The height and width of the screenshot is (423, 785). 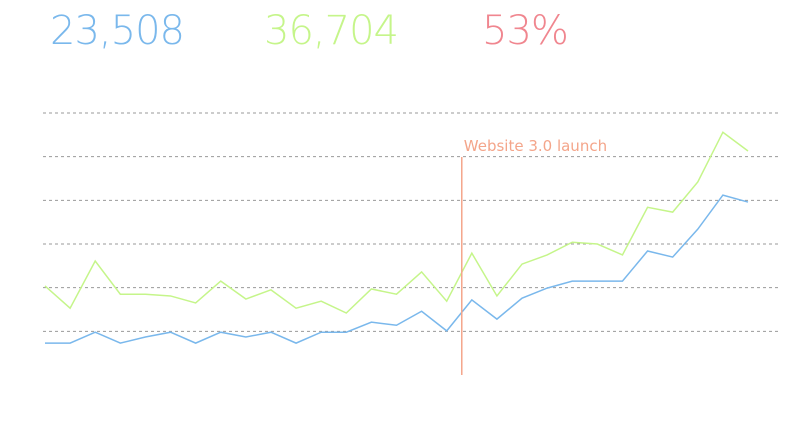 What do you see at coordinates (525, 31) in the screenshot?
I see `stat-value: 53%` at bounding box center [525, 31].